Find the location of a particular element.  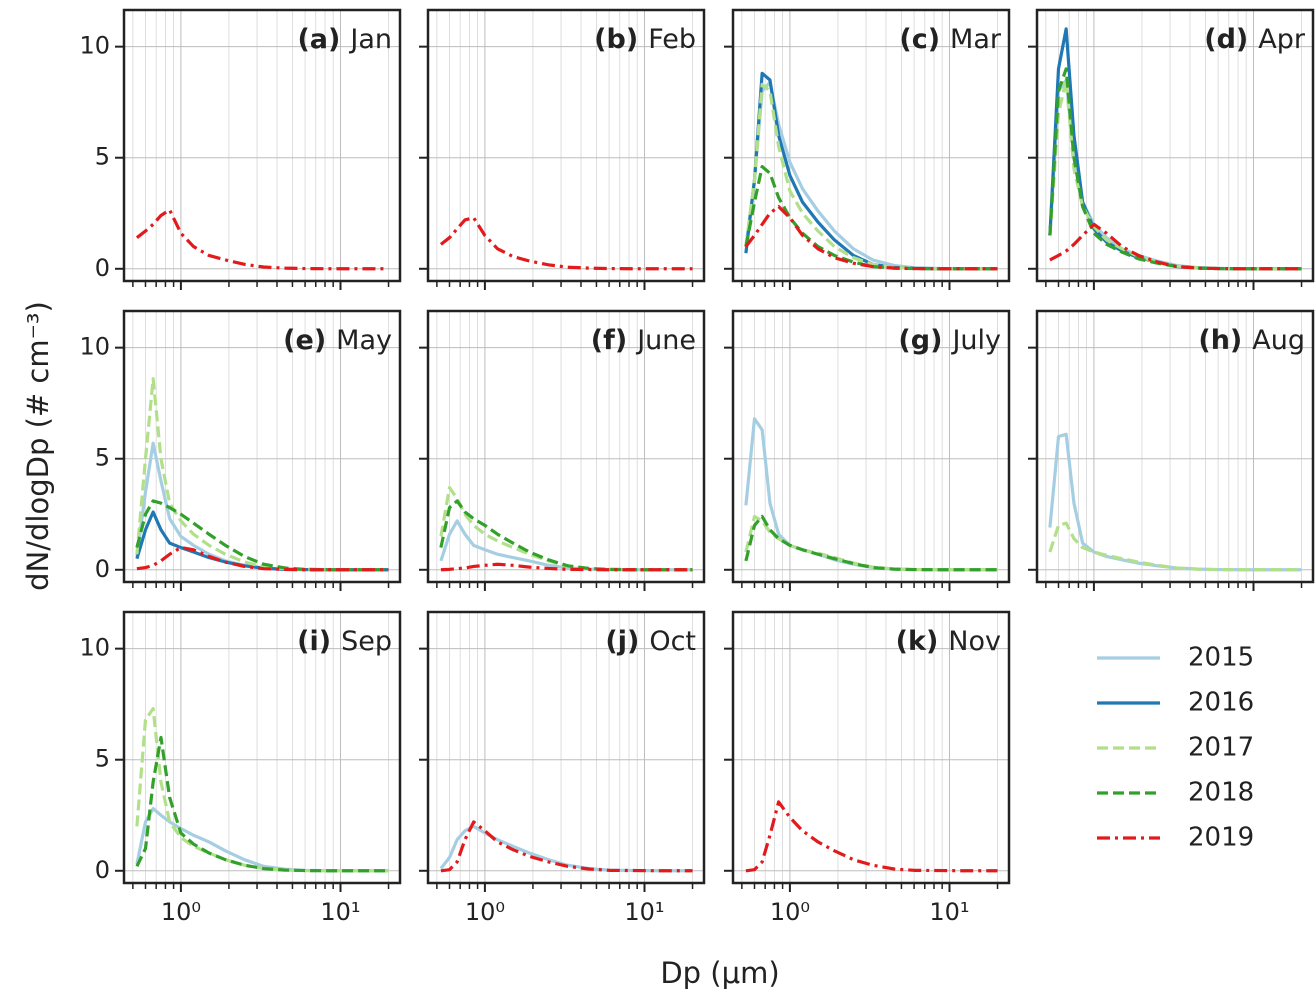

panel: (d) Apr is located at coordinates (1171, 149).